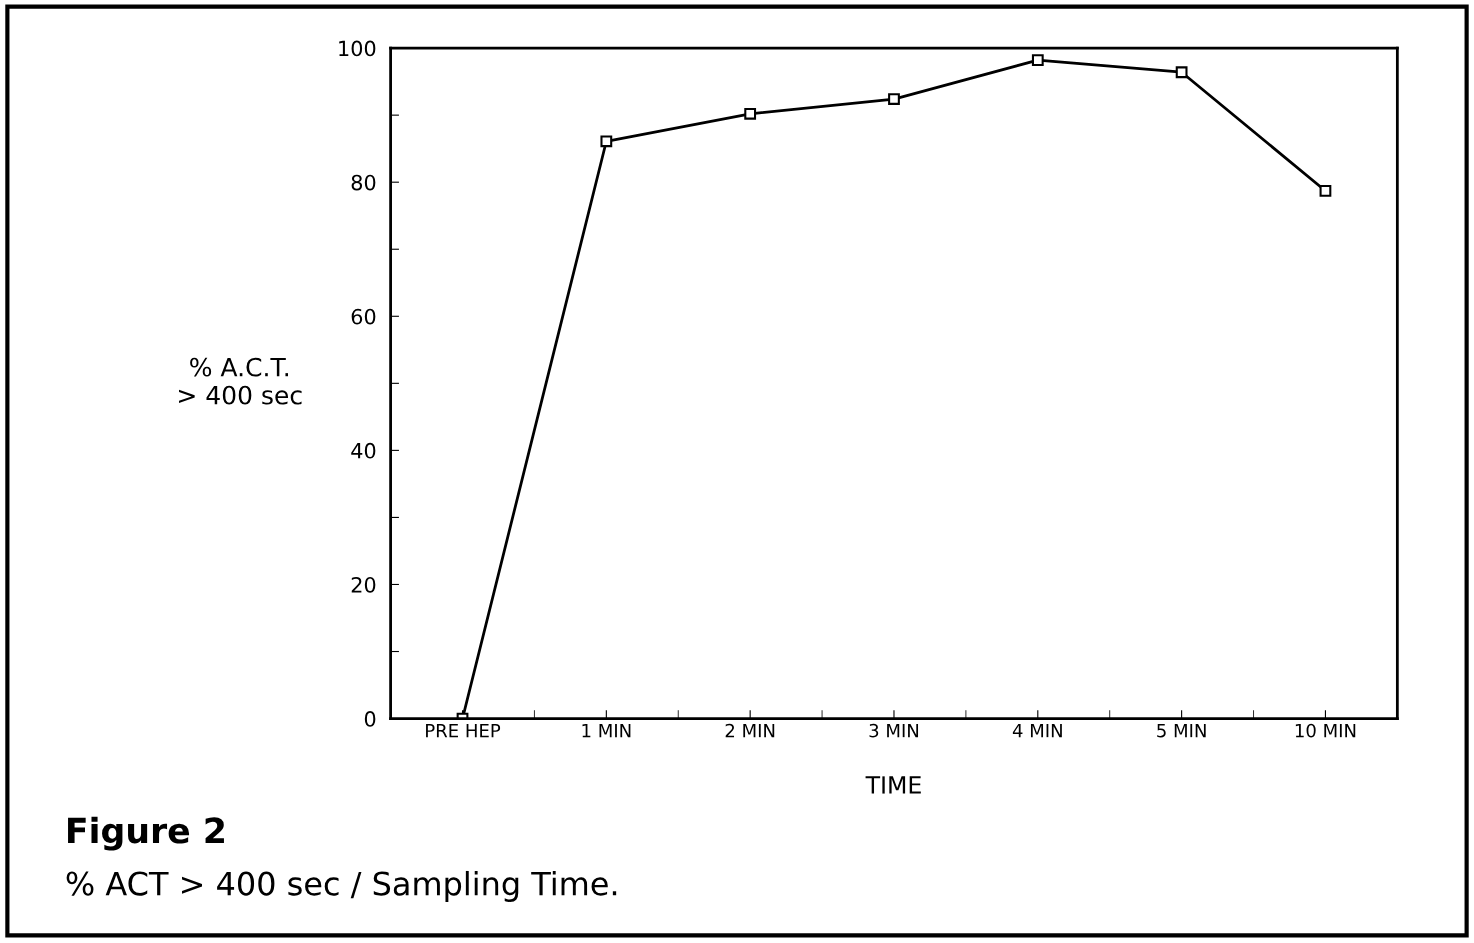  I want to click on x-tick-label: 4 MIN, so click(1037, 730).